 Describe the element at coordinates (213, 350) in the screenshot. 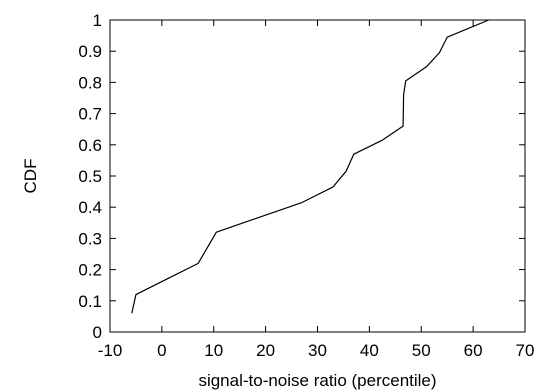

I see `x-tick-label: 10` at that location.